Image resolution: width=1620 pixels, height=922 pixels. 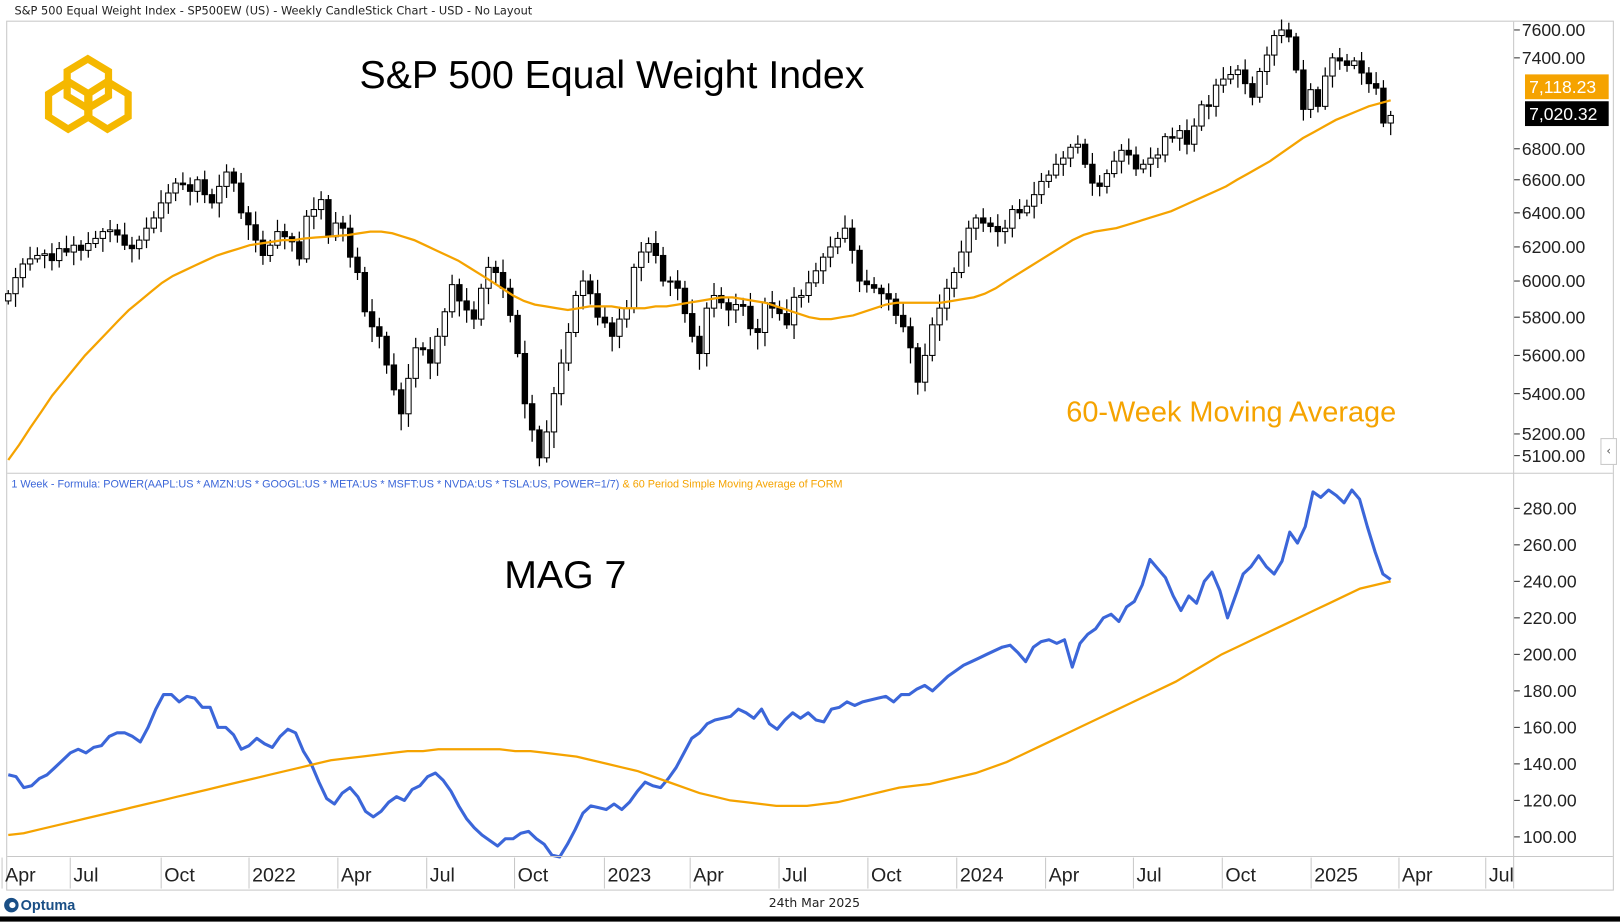 What do you see at coordinates (1608, 451) in the screenshot?
I see `collapse-panel-button: ‹` at bounding box center [1608, 451].